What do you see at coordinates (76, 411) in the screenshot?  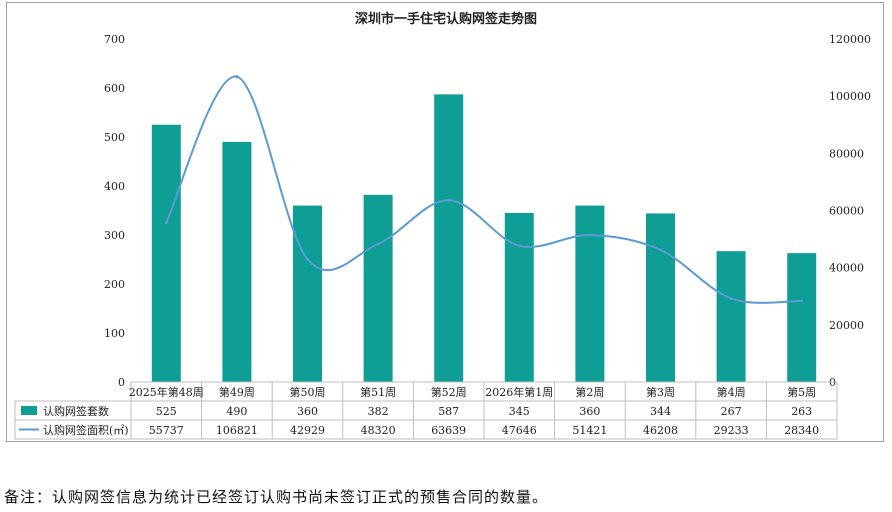 I see `legend-bar-label: 认购网签套数` at bounding box center [76, 411].